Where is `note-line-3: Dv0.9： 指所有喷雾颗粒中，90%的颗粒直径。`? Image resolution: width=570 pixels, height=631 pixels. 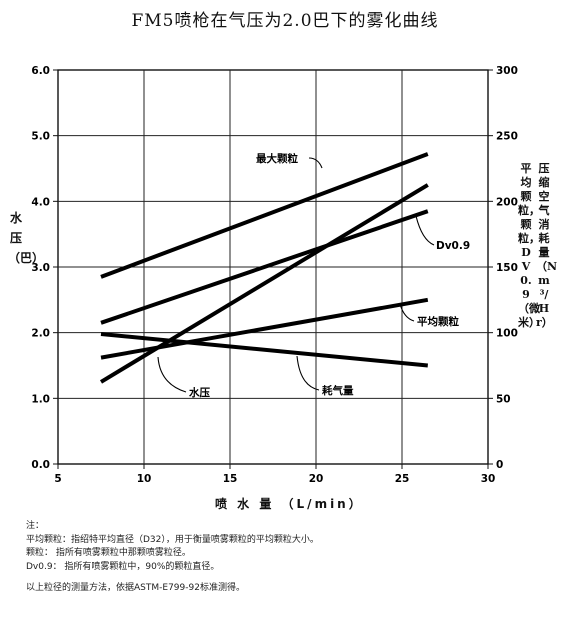
note-line-3: Dv0.9： 指所有喷雾颗粒中，90%的颗粒直径。 is located at coordinates (123, 566).